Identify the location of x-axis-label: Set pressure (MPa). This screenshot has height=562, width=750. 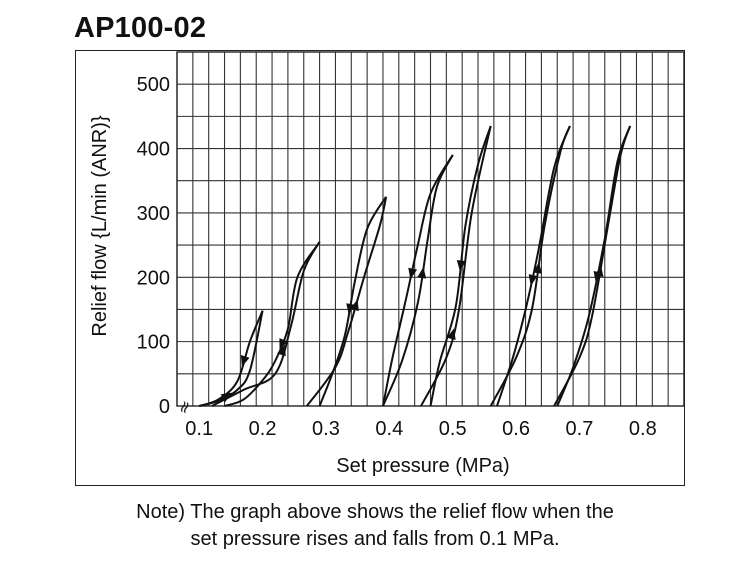
(422, 466).